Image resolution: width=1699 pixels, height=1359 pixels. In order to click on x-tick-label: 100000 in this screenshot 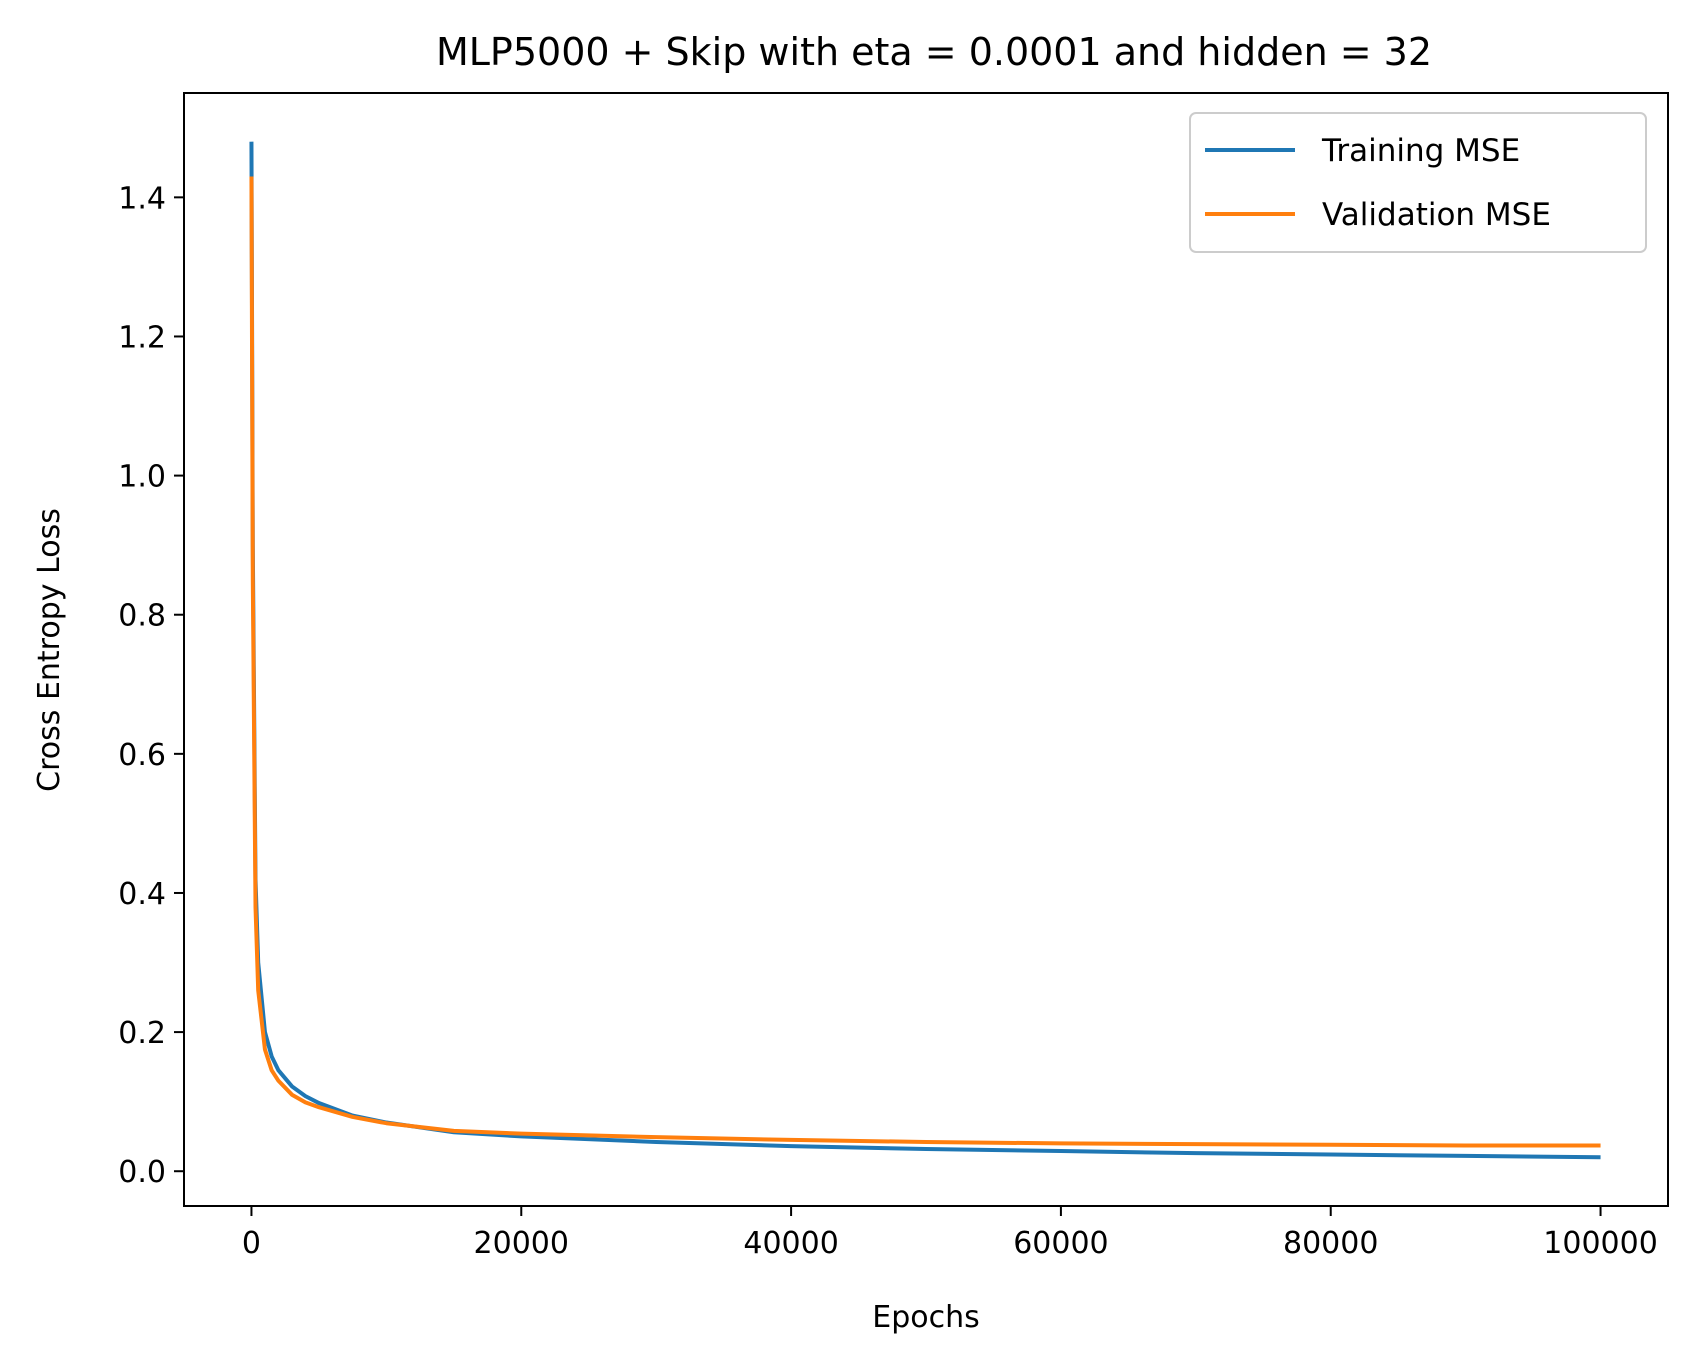, I will do `click(1600, 1243)`.